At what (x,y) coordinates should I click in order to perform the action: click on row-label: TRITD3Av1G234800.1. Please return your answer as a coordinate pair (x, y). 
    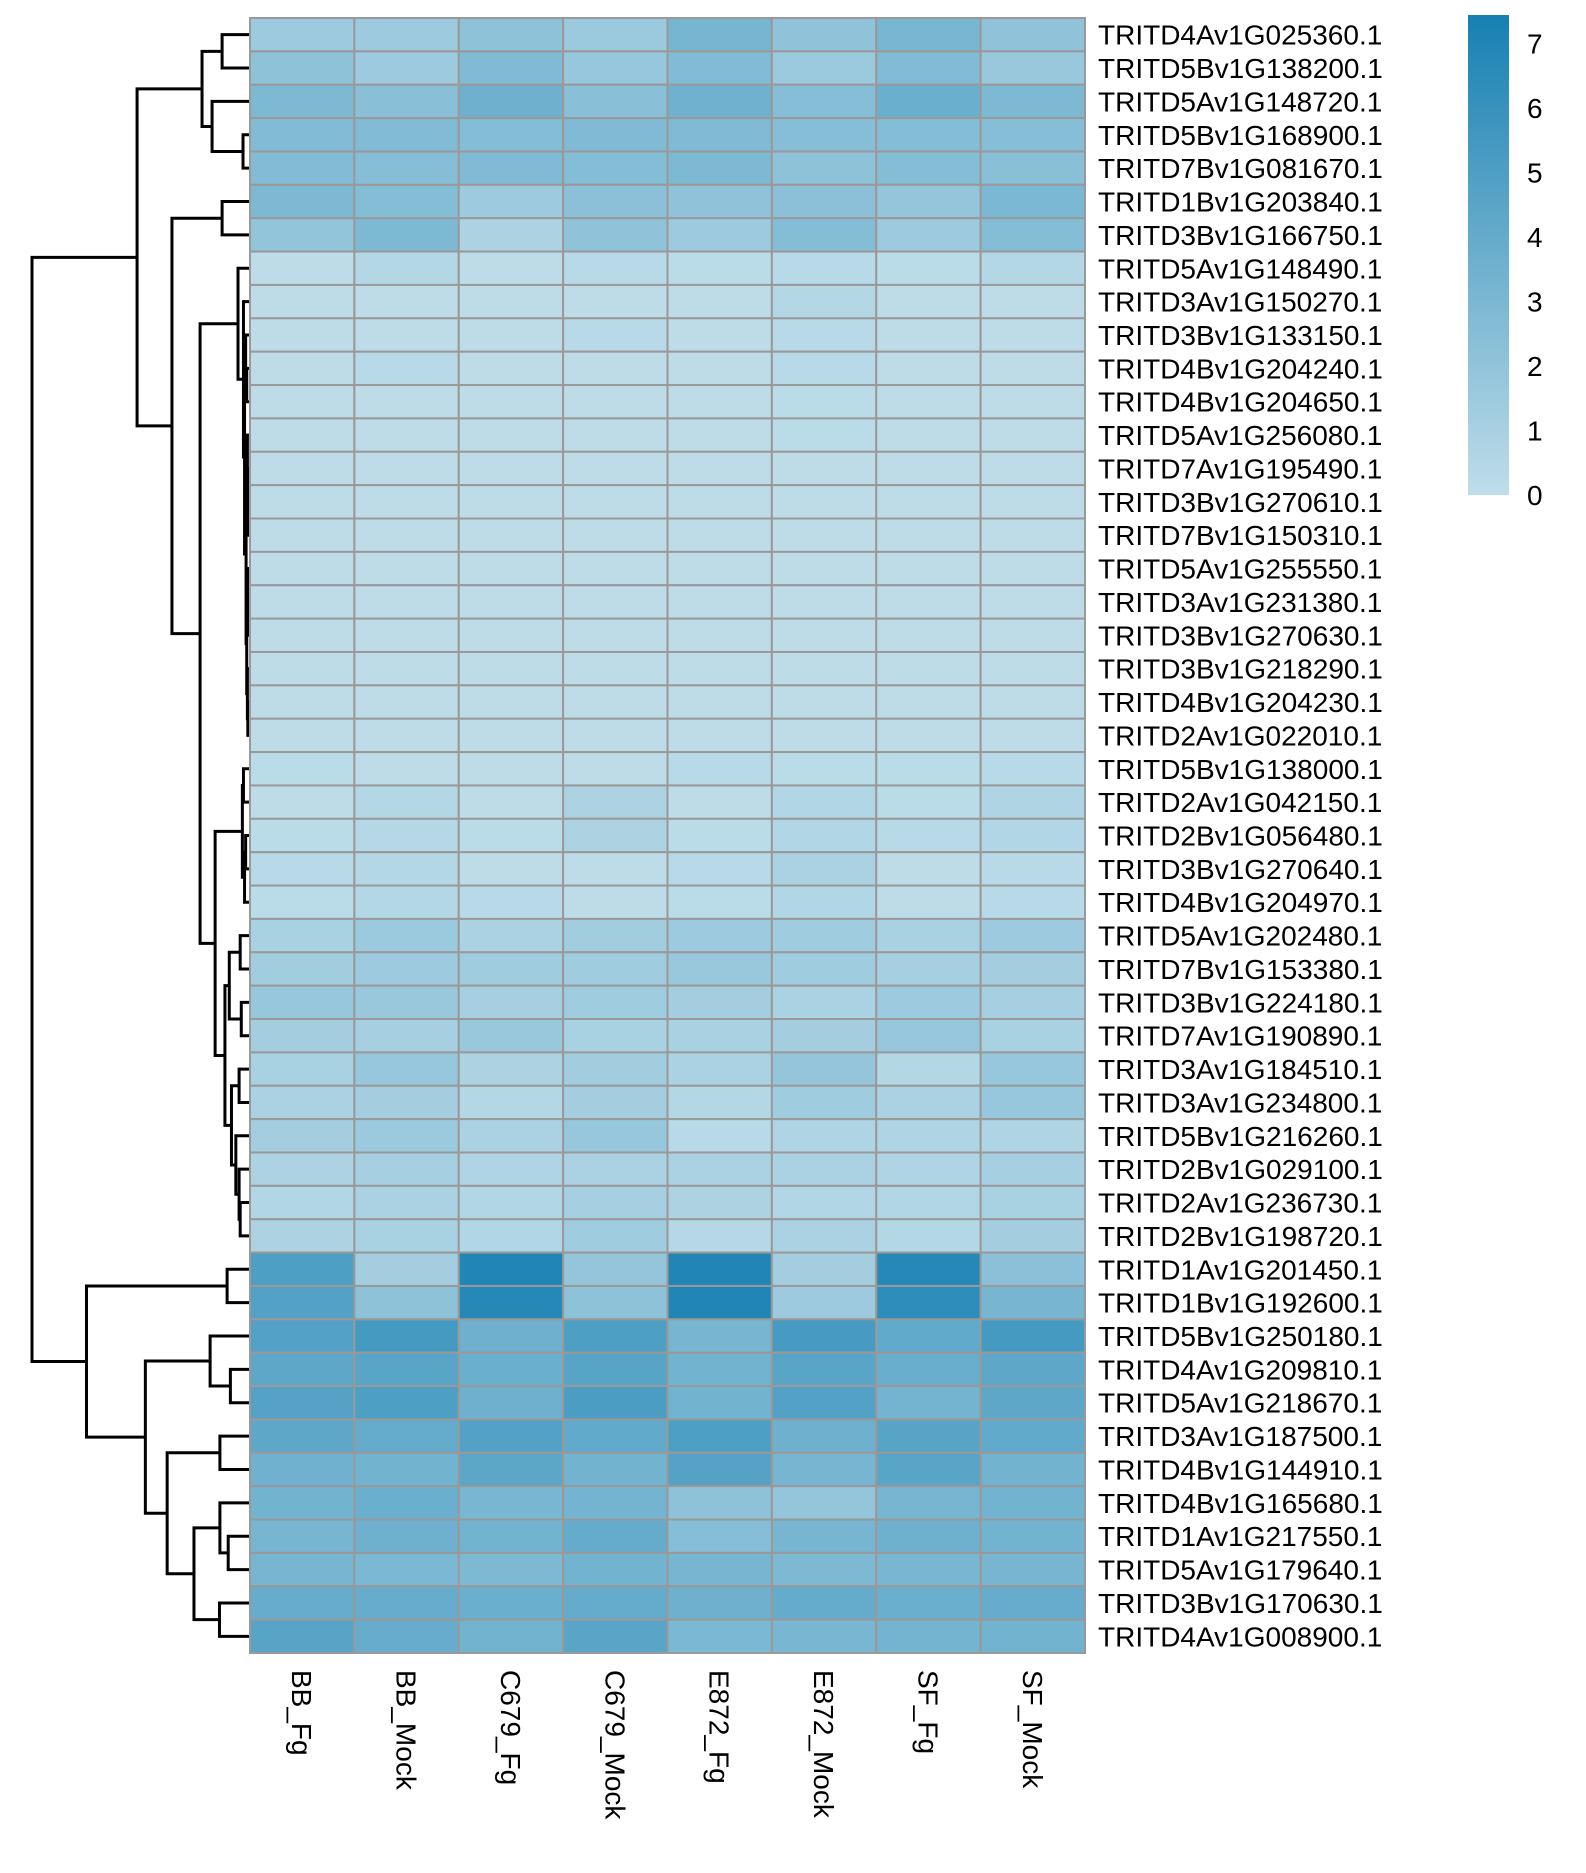
    Looking at the image, I should click on (1240, 1102).